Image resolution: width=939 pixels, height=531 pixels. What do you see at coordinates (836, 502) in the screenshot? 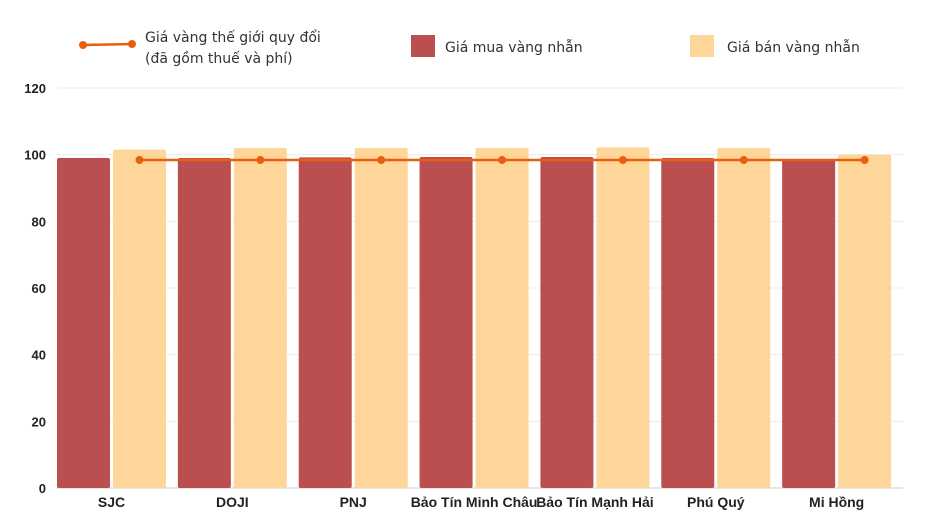
I see `x-tick-label: Mi Hồng` at bounding box center [836, 502].